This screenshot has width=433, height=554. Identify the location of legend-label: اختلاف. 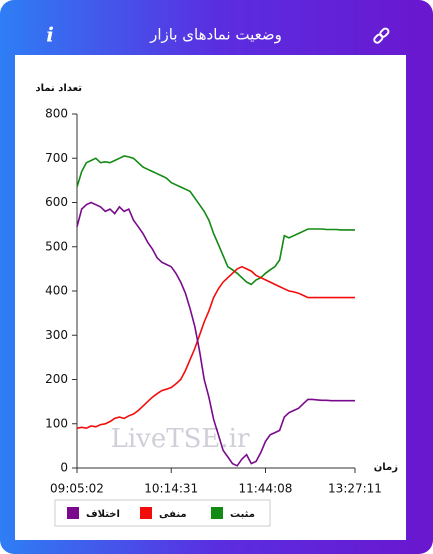
(103, 514).